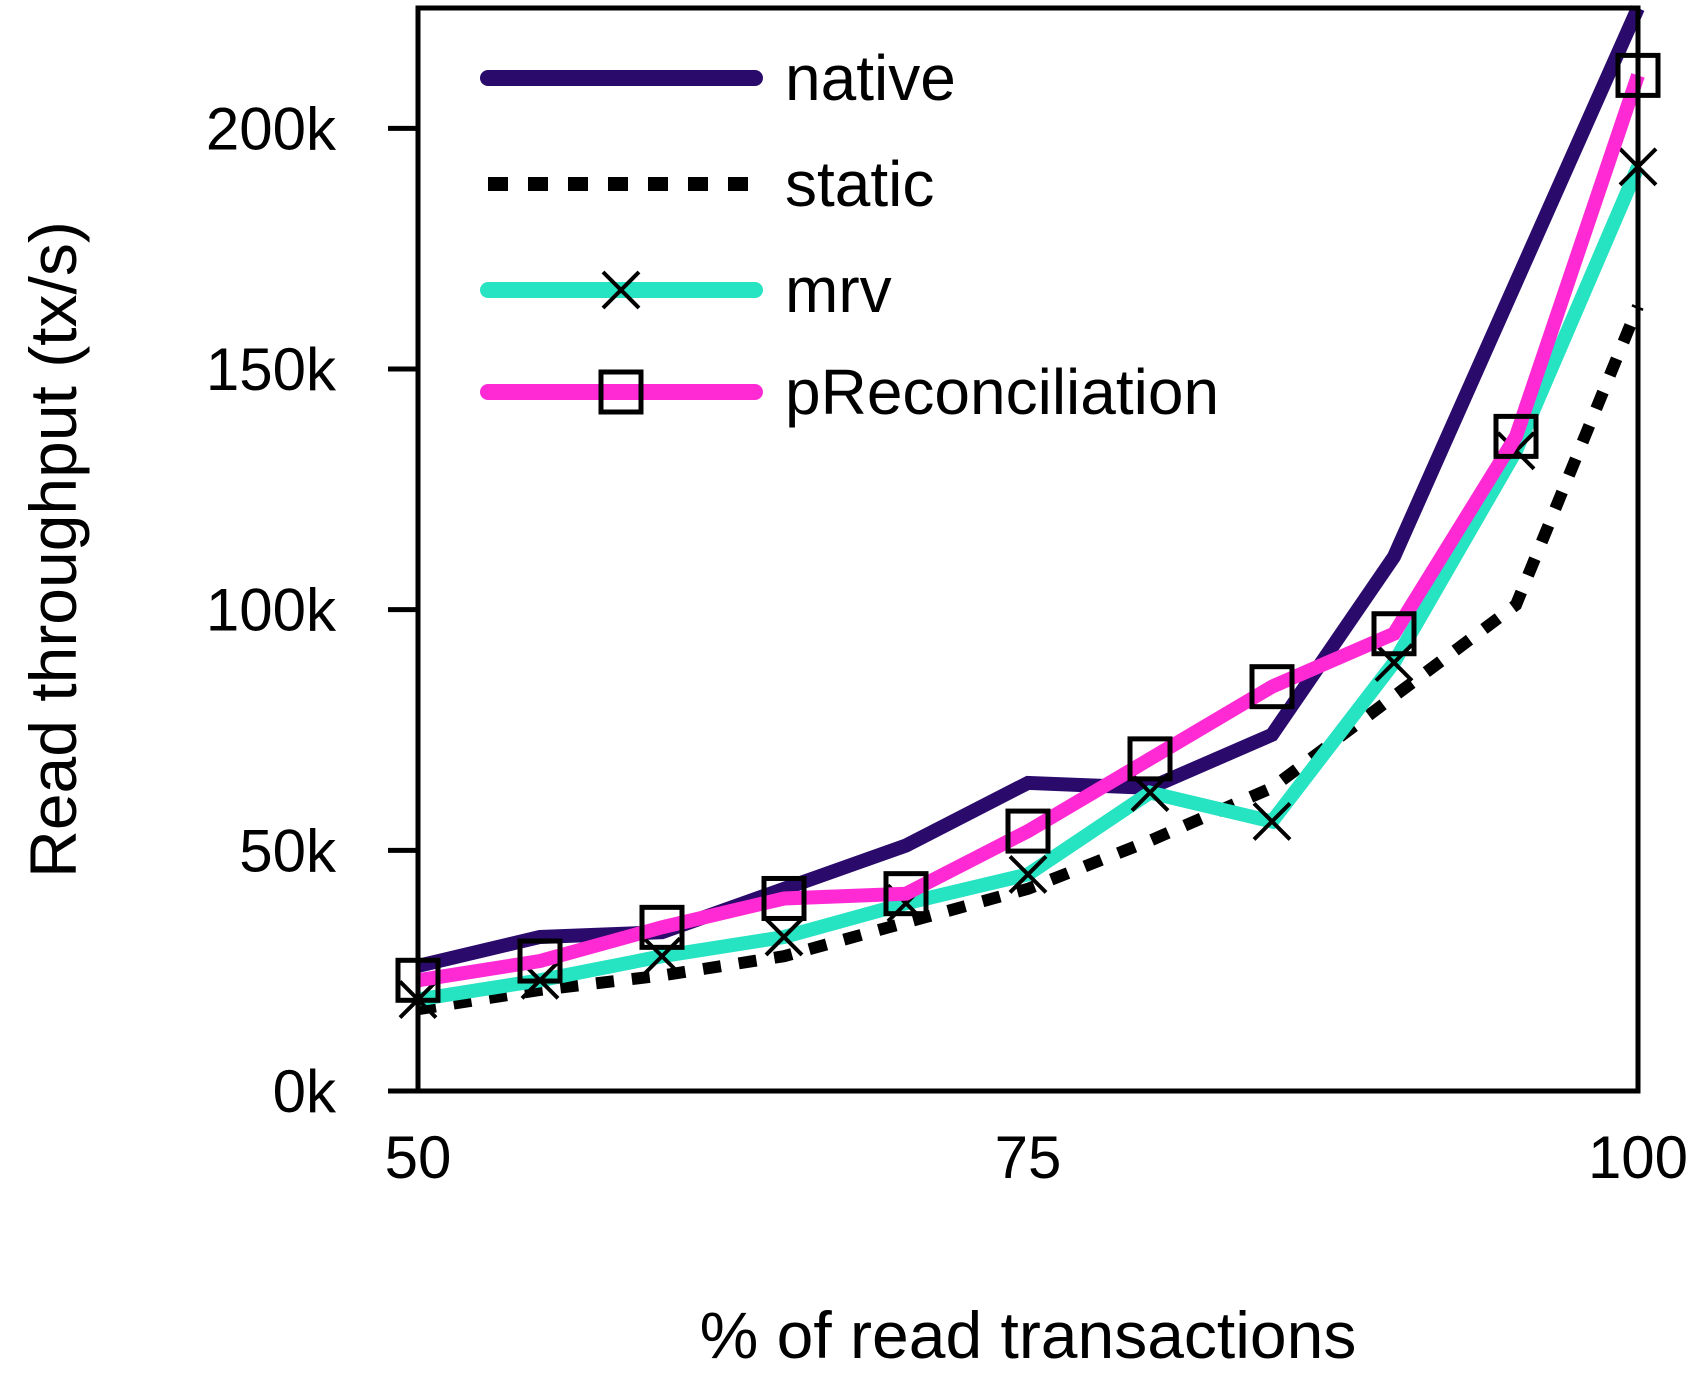 The width and height of the screenshot is (1705, 1380). I want to click on y-tick-label: 100k, so click(271, 610).